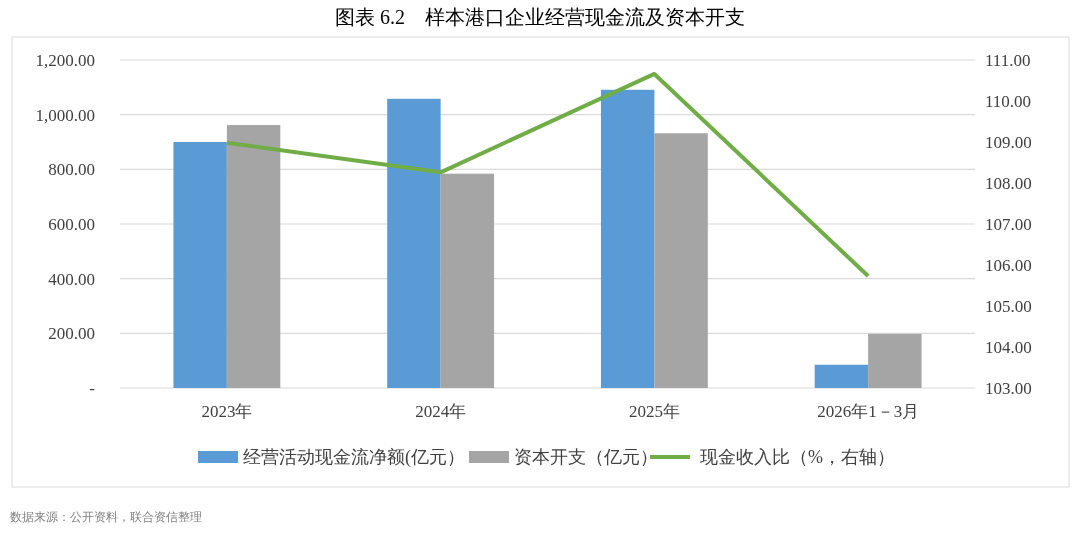 The height and width of the screenshot is (535, 1080). Describe the element at coordinates (654, 411) in the screenshot. I see `x-tick-label: 2025年` at that location.